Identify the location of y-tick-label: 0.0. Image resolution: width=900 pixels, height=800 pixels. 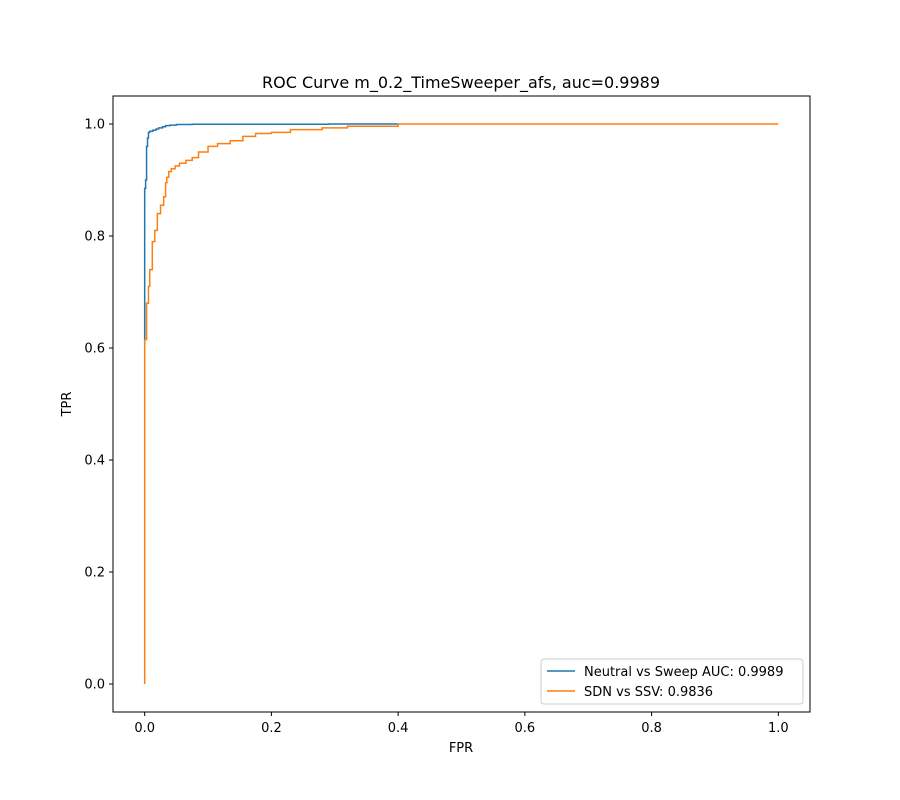
(94, 685).